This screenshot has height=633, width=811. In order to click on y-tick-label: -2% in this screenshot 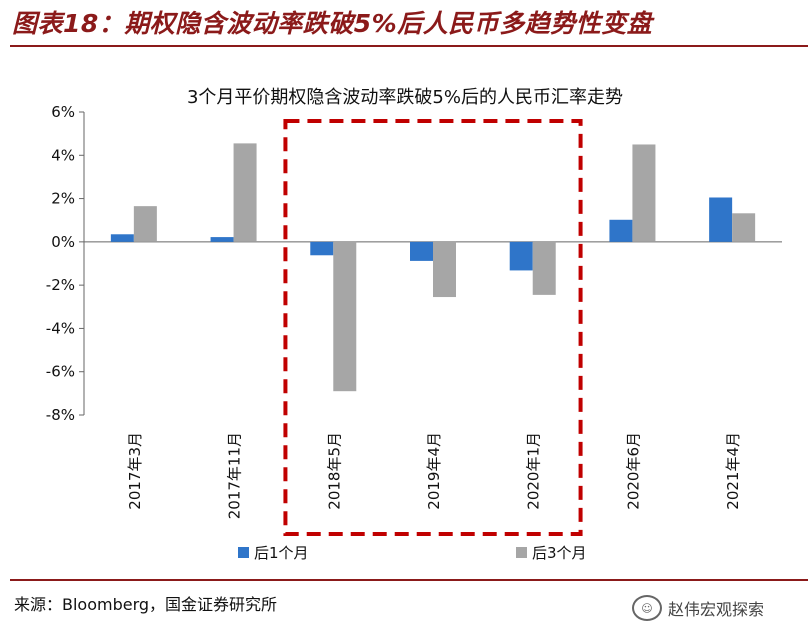, I will do `click(60, 285)`.